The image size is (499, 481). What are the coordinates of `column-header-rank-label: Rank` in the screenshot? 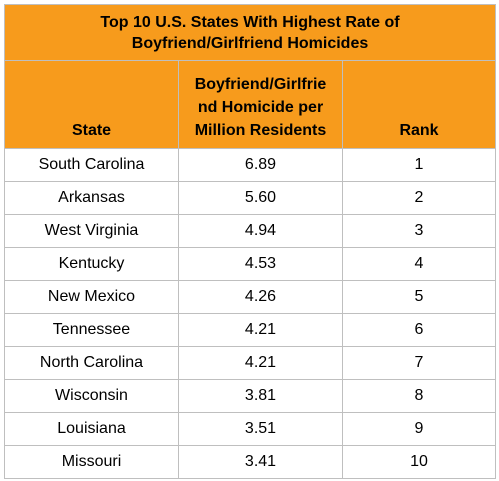 It's located at (419, 130).